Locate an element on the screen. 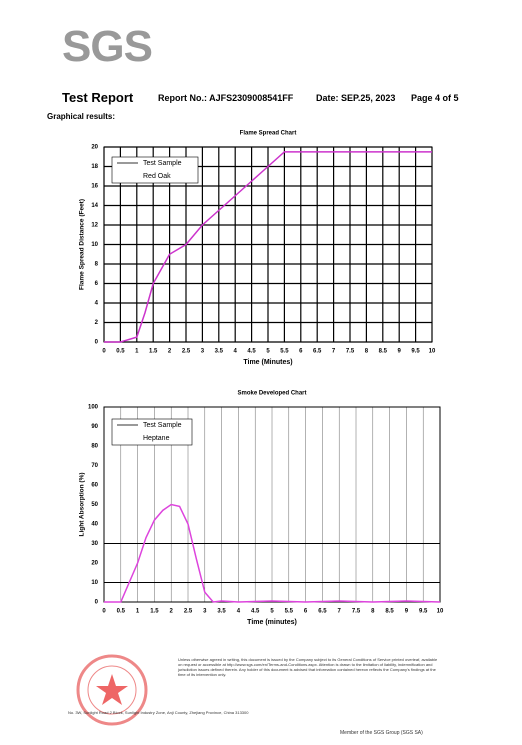 This screenshot has width=522, height=745. title: Test Report is located at coordinates (98, 97).